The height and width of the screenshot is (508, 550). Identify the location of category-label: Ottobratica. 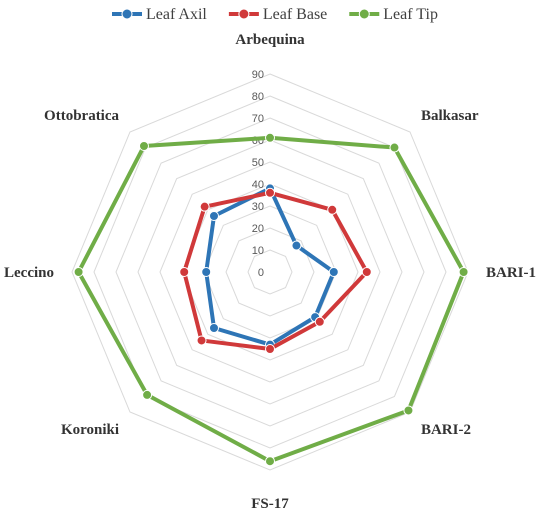
(81, 116).